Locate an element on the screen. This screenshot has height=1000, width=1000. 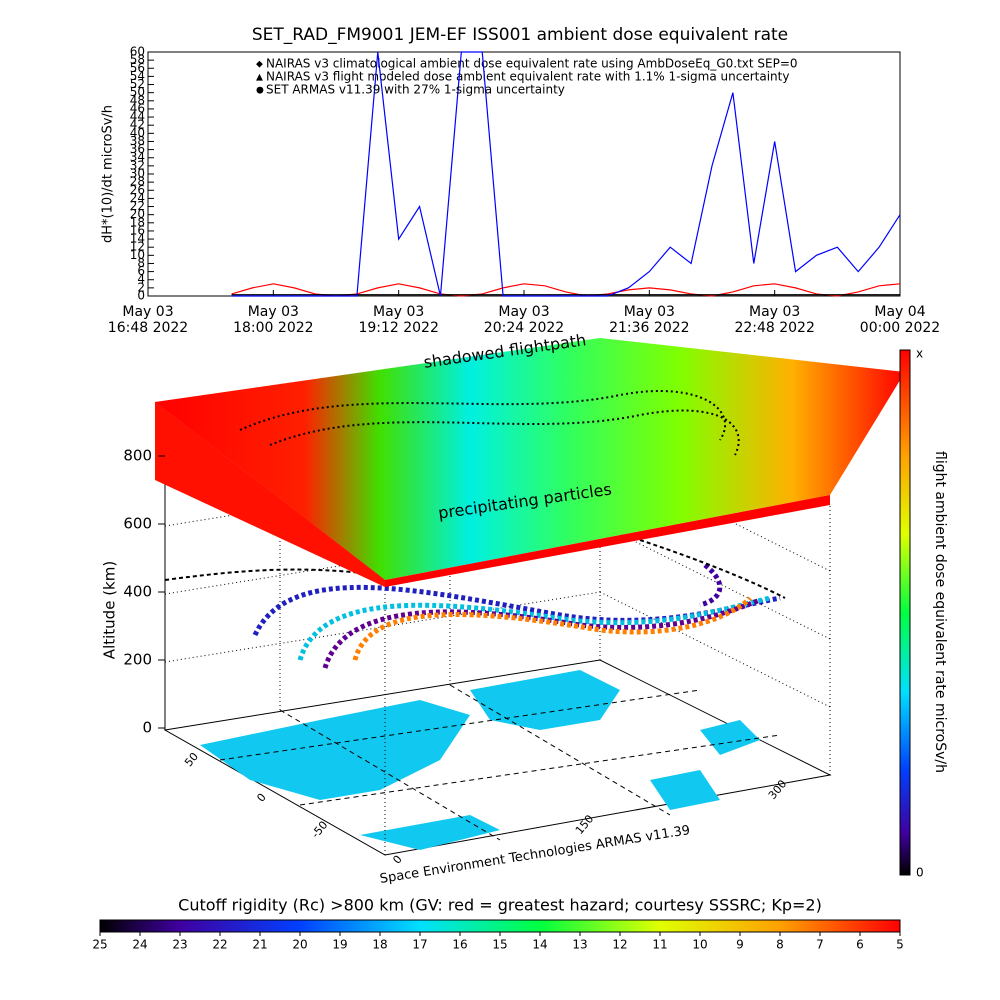
colorbar-tick-label: 18 is located at coordinates (379, 945).